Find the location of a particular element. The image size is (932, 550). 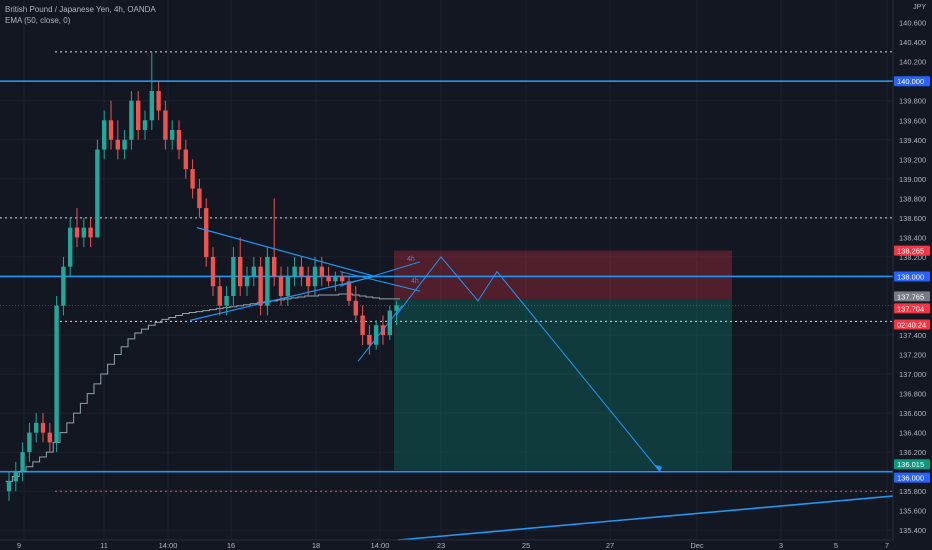

indicator-line: EMA (50, close, 0) is located at coordinates (38, 20).